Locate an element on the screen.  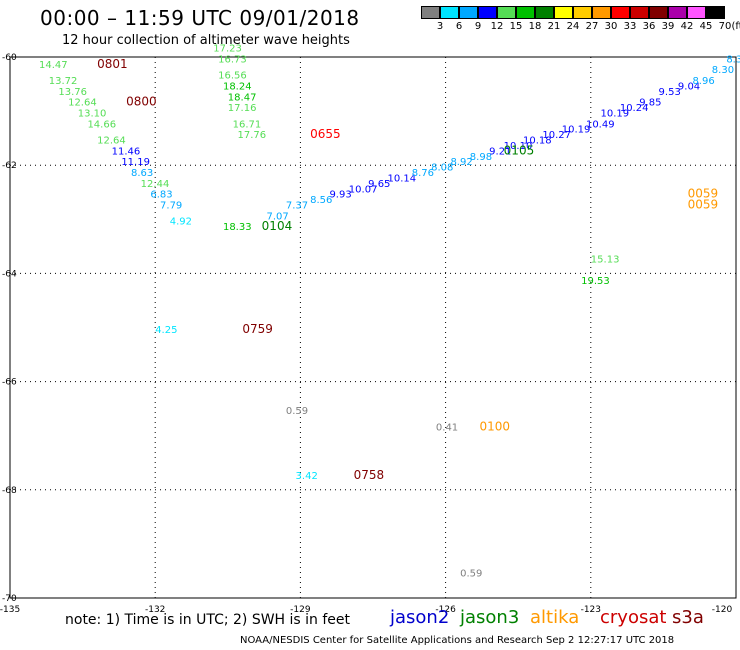
wave-height-value: 11.46 is located at coordinates (126, 151).